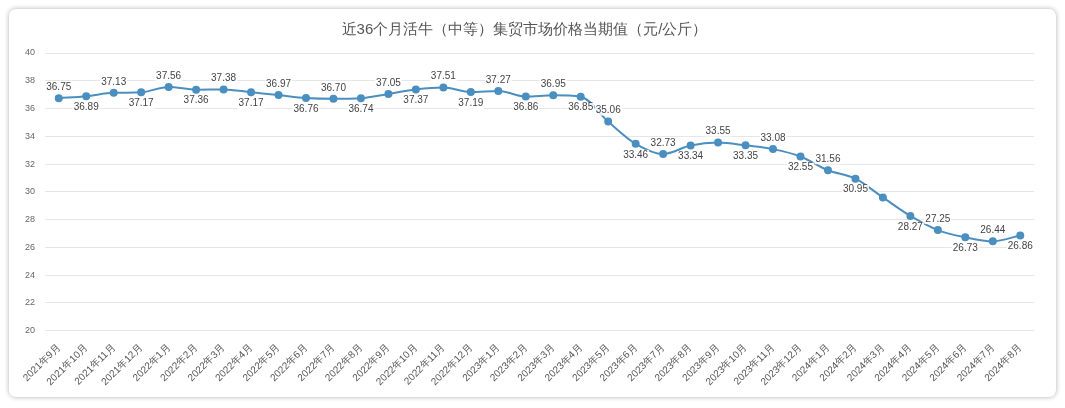 This screenshot has height=408, width=1065. What do you see at coordinates (30, 108) in the screenshot?
I see `y-tick-label: 36` at bounding box center [30, 108].